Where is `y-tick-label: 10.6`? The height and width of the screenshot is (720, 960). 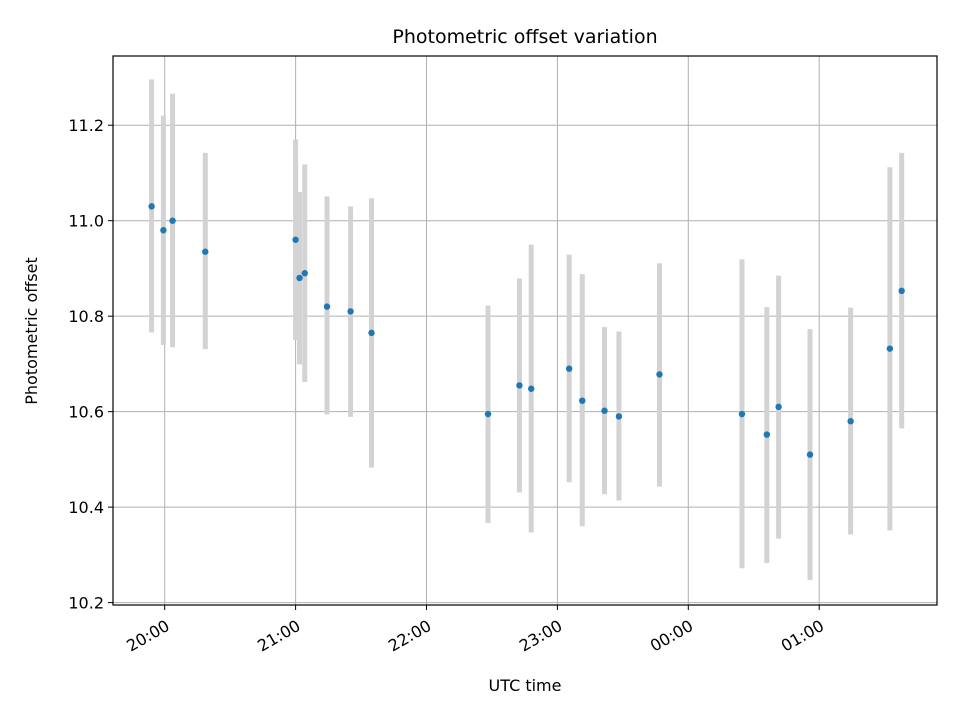 y-tick-label: 10.6 is located at coordinates (86, 412).